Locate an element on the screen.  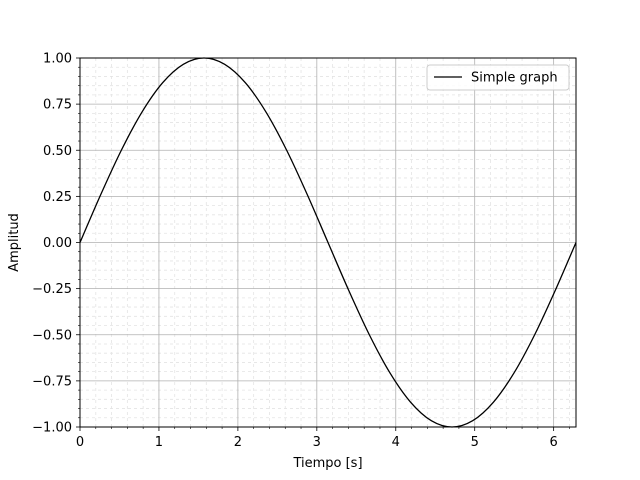
y-tick-label: 0.00 is located at coordinates (57, 243).